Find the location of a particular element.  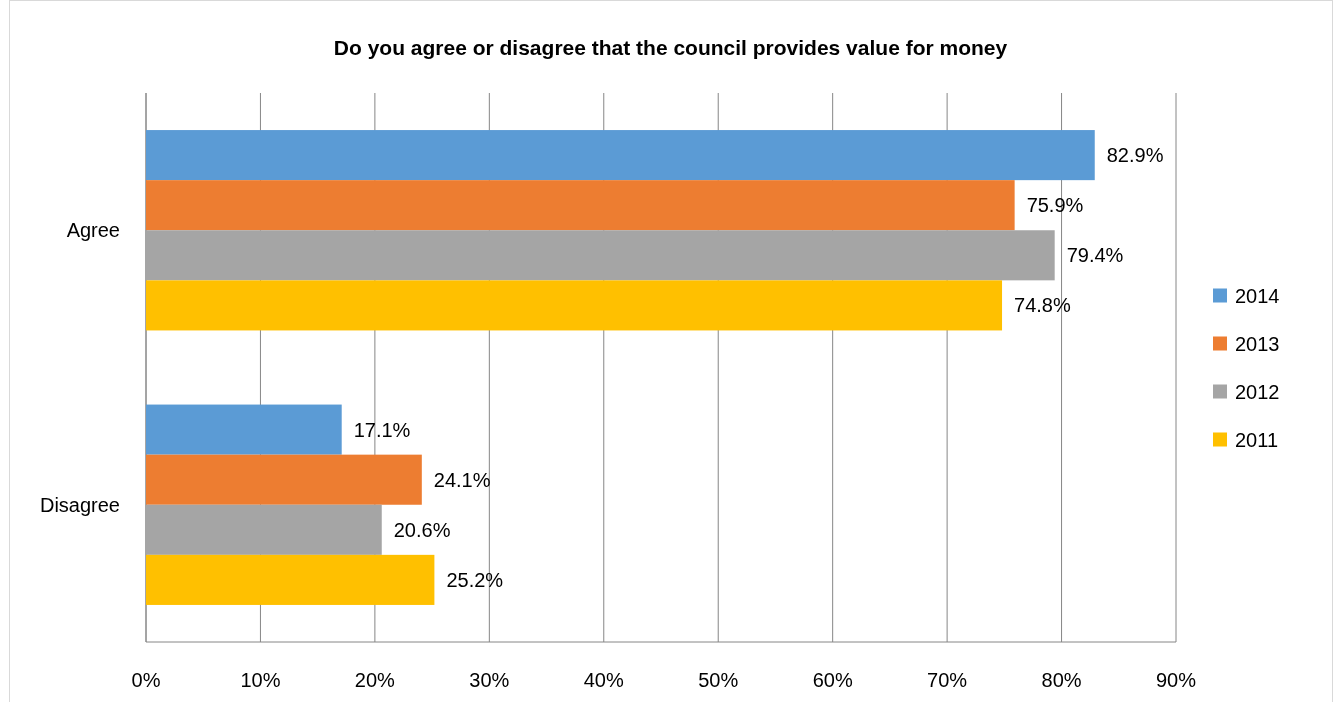

legend-label: 2012 is located at coordinates (1257, 391).